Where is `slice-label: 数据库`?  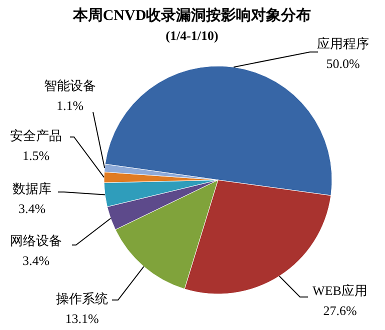
slice-label: 数据库 is located at coordinates (32, 188).